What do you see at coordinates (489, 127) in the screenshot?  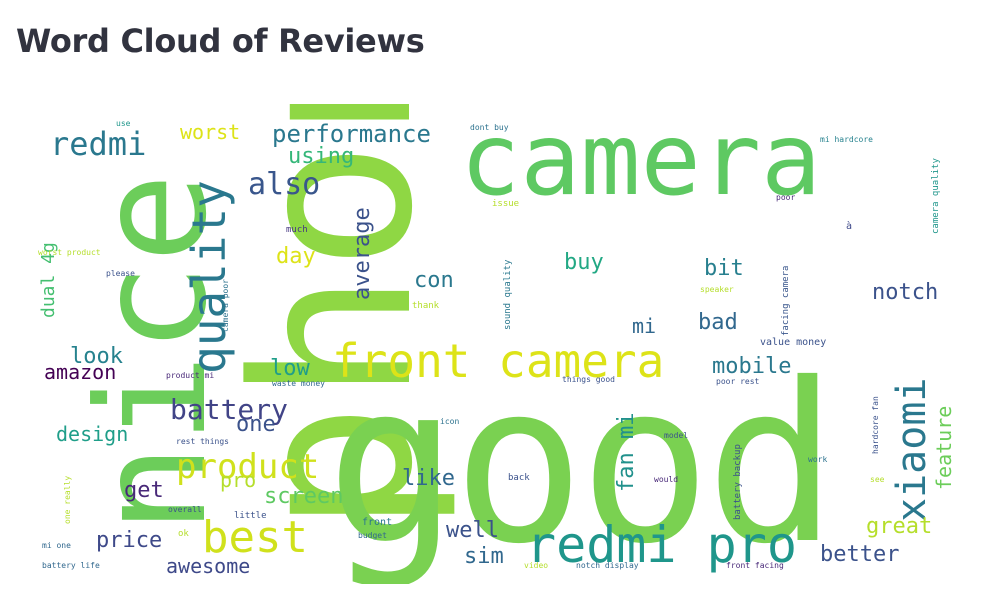 I see `cloud-word: dont buy` at bounding box center [489, 127].